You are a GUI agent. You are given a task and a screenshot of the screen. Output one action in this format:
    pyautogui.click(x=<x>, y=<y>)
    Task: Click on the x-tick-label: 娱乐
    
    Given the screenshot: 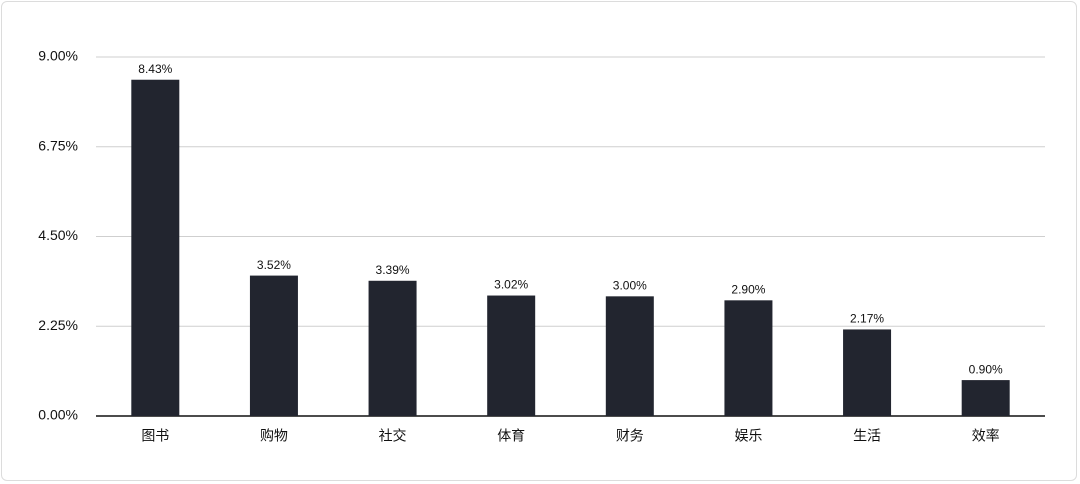 What is the action you would take?
    pyautogui.click(x=748, y=436)
    